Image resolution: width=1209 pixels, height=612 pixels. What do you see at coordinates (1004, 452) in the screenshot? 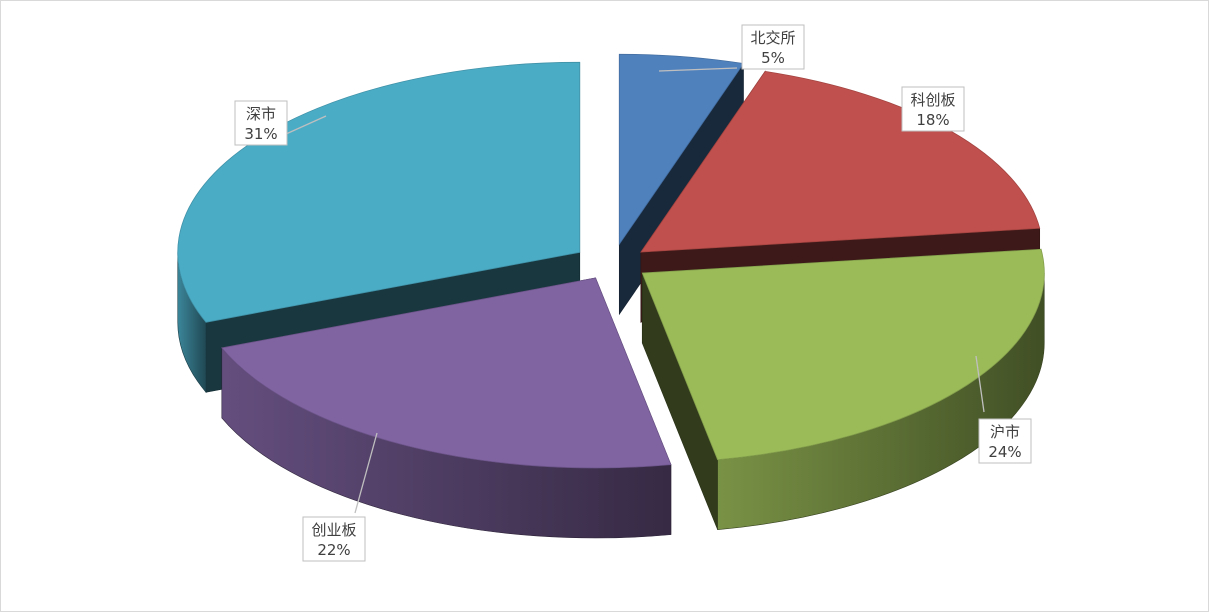
I see `callout-2-percent: 24%` at bounding box center [1004, 452].